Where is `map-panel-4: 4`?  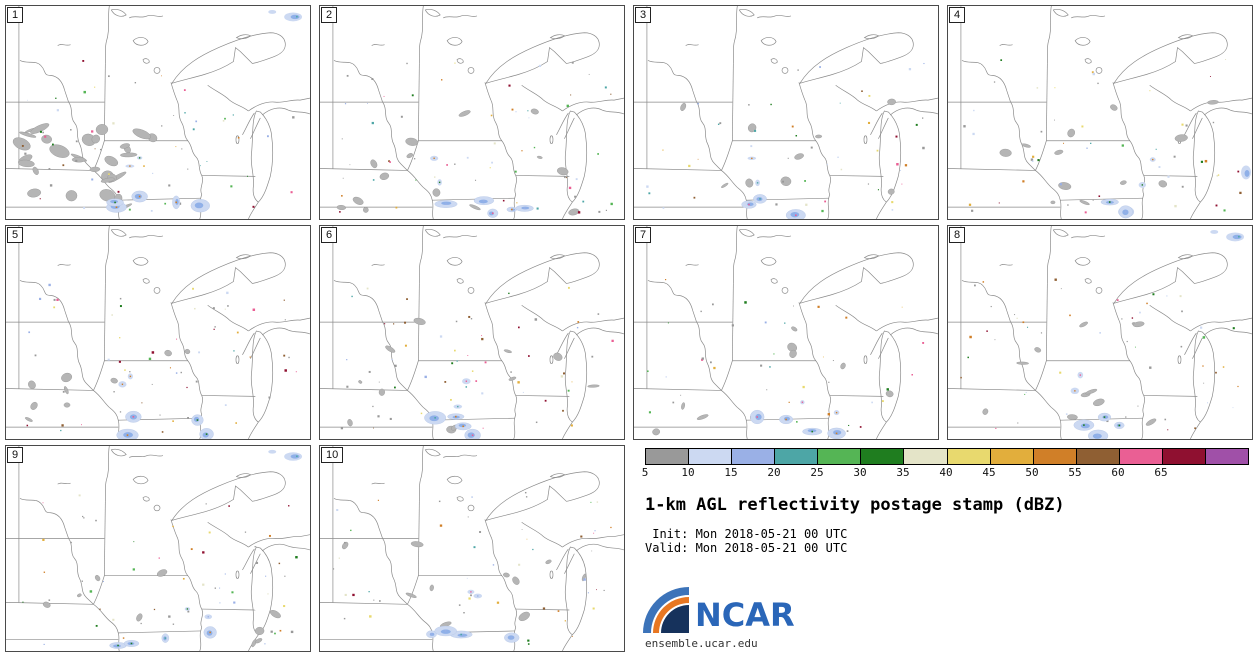
map-panel-4: 4 is located at coordinates (1100, 112).